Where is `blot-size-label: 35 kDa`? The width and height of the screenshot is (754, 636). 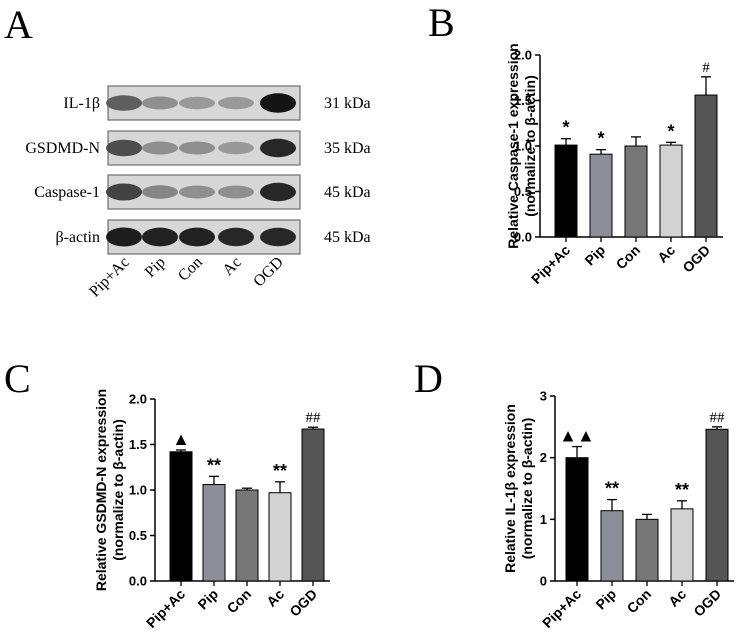 blot-size-label: 35 kDa is located at coordinates (347, 148).